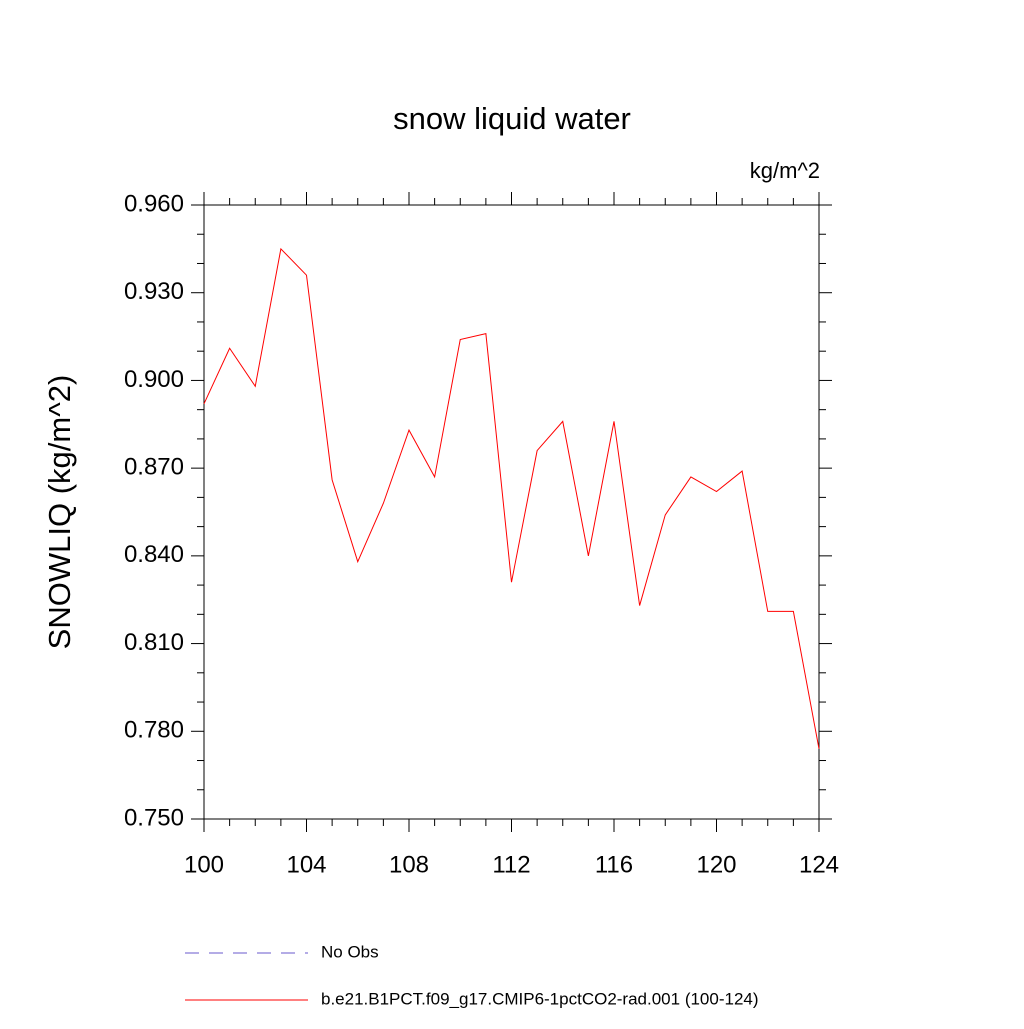 This screenshot has height=1029, width=1024. What do you see at coordinates (306, 864) in the screenshot?
I see `x-tick-label: 104` at bounding box center [306, 864].